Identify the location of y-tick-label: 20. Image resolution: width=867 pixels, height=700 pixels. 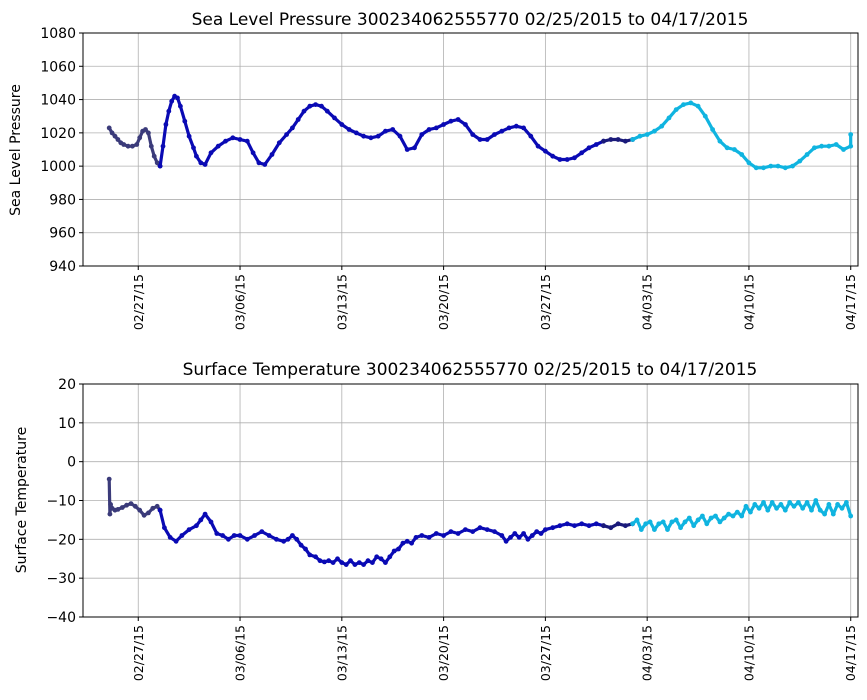
(67, 385).